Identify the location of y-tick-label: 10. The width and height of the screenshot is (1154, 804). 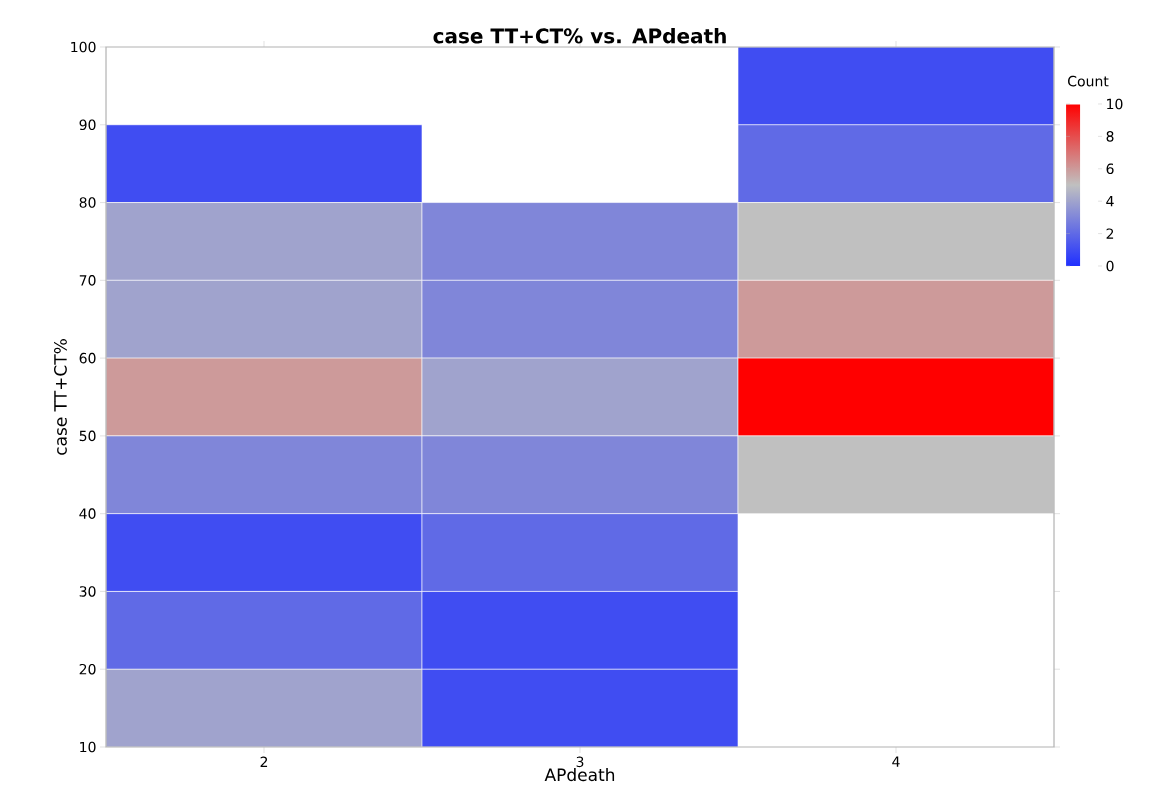
(88, 747).